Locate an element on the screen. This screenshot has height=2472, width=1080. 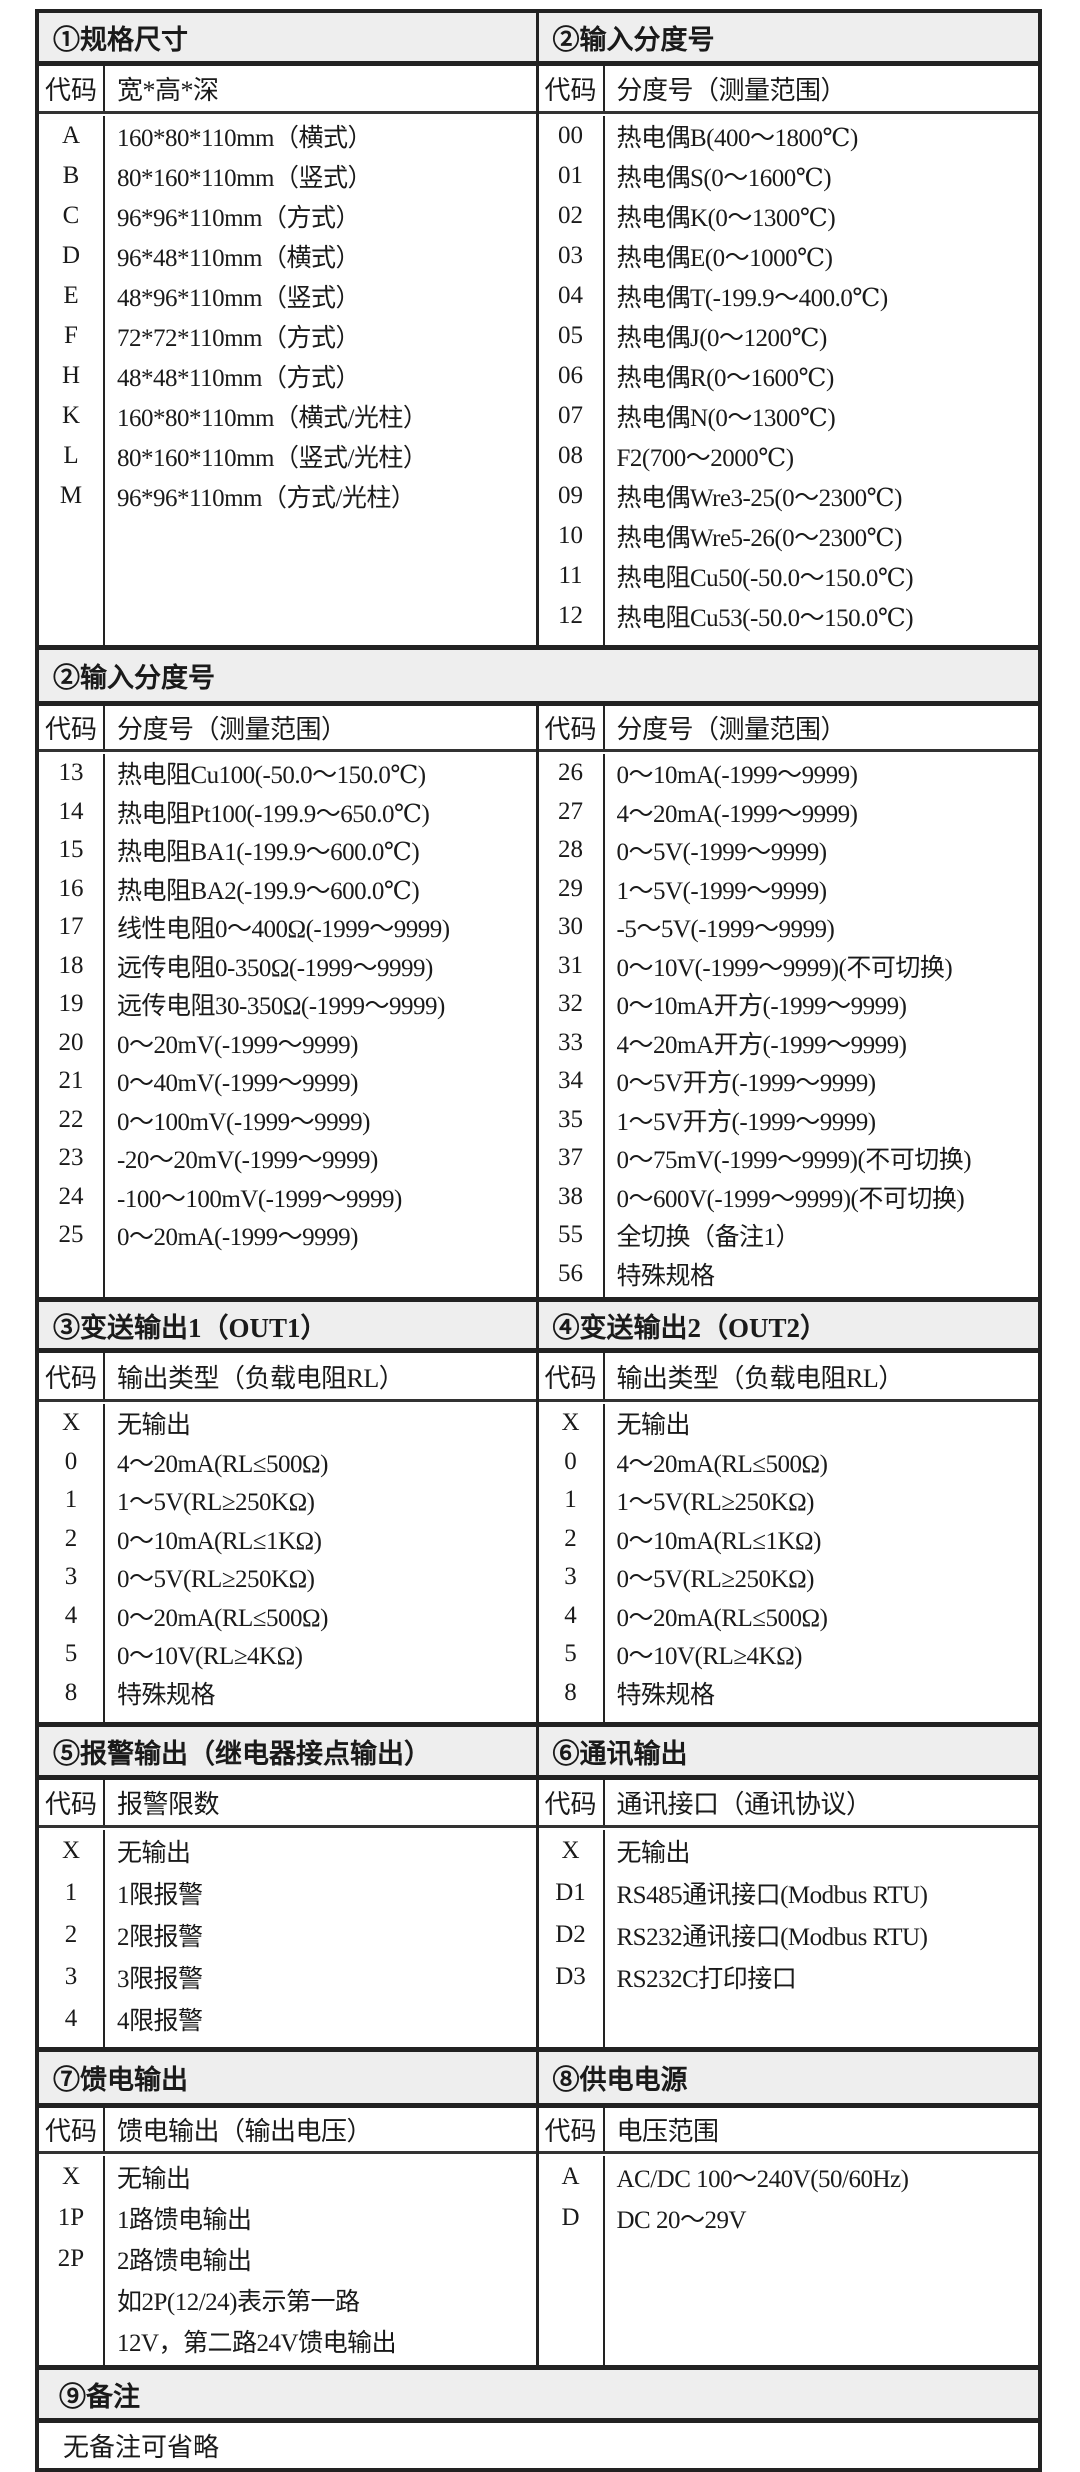
row-code: 13 is located at coordinates (71, 773).